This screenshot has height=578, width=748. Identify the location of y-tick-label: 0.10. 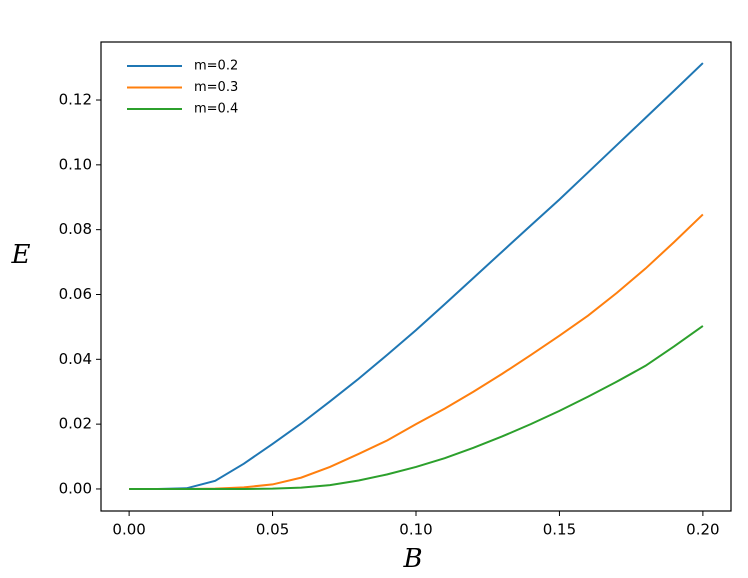
(75, 164).